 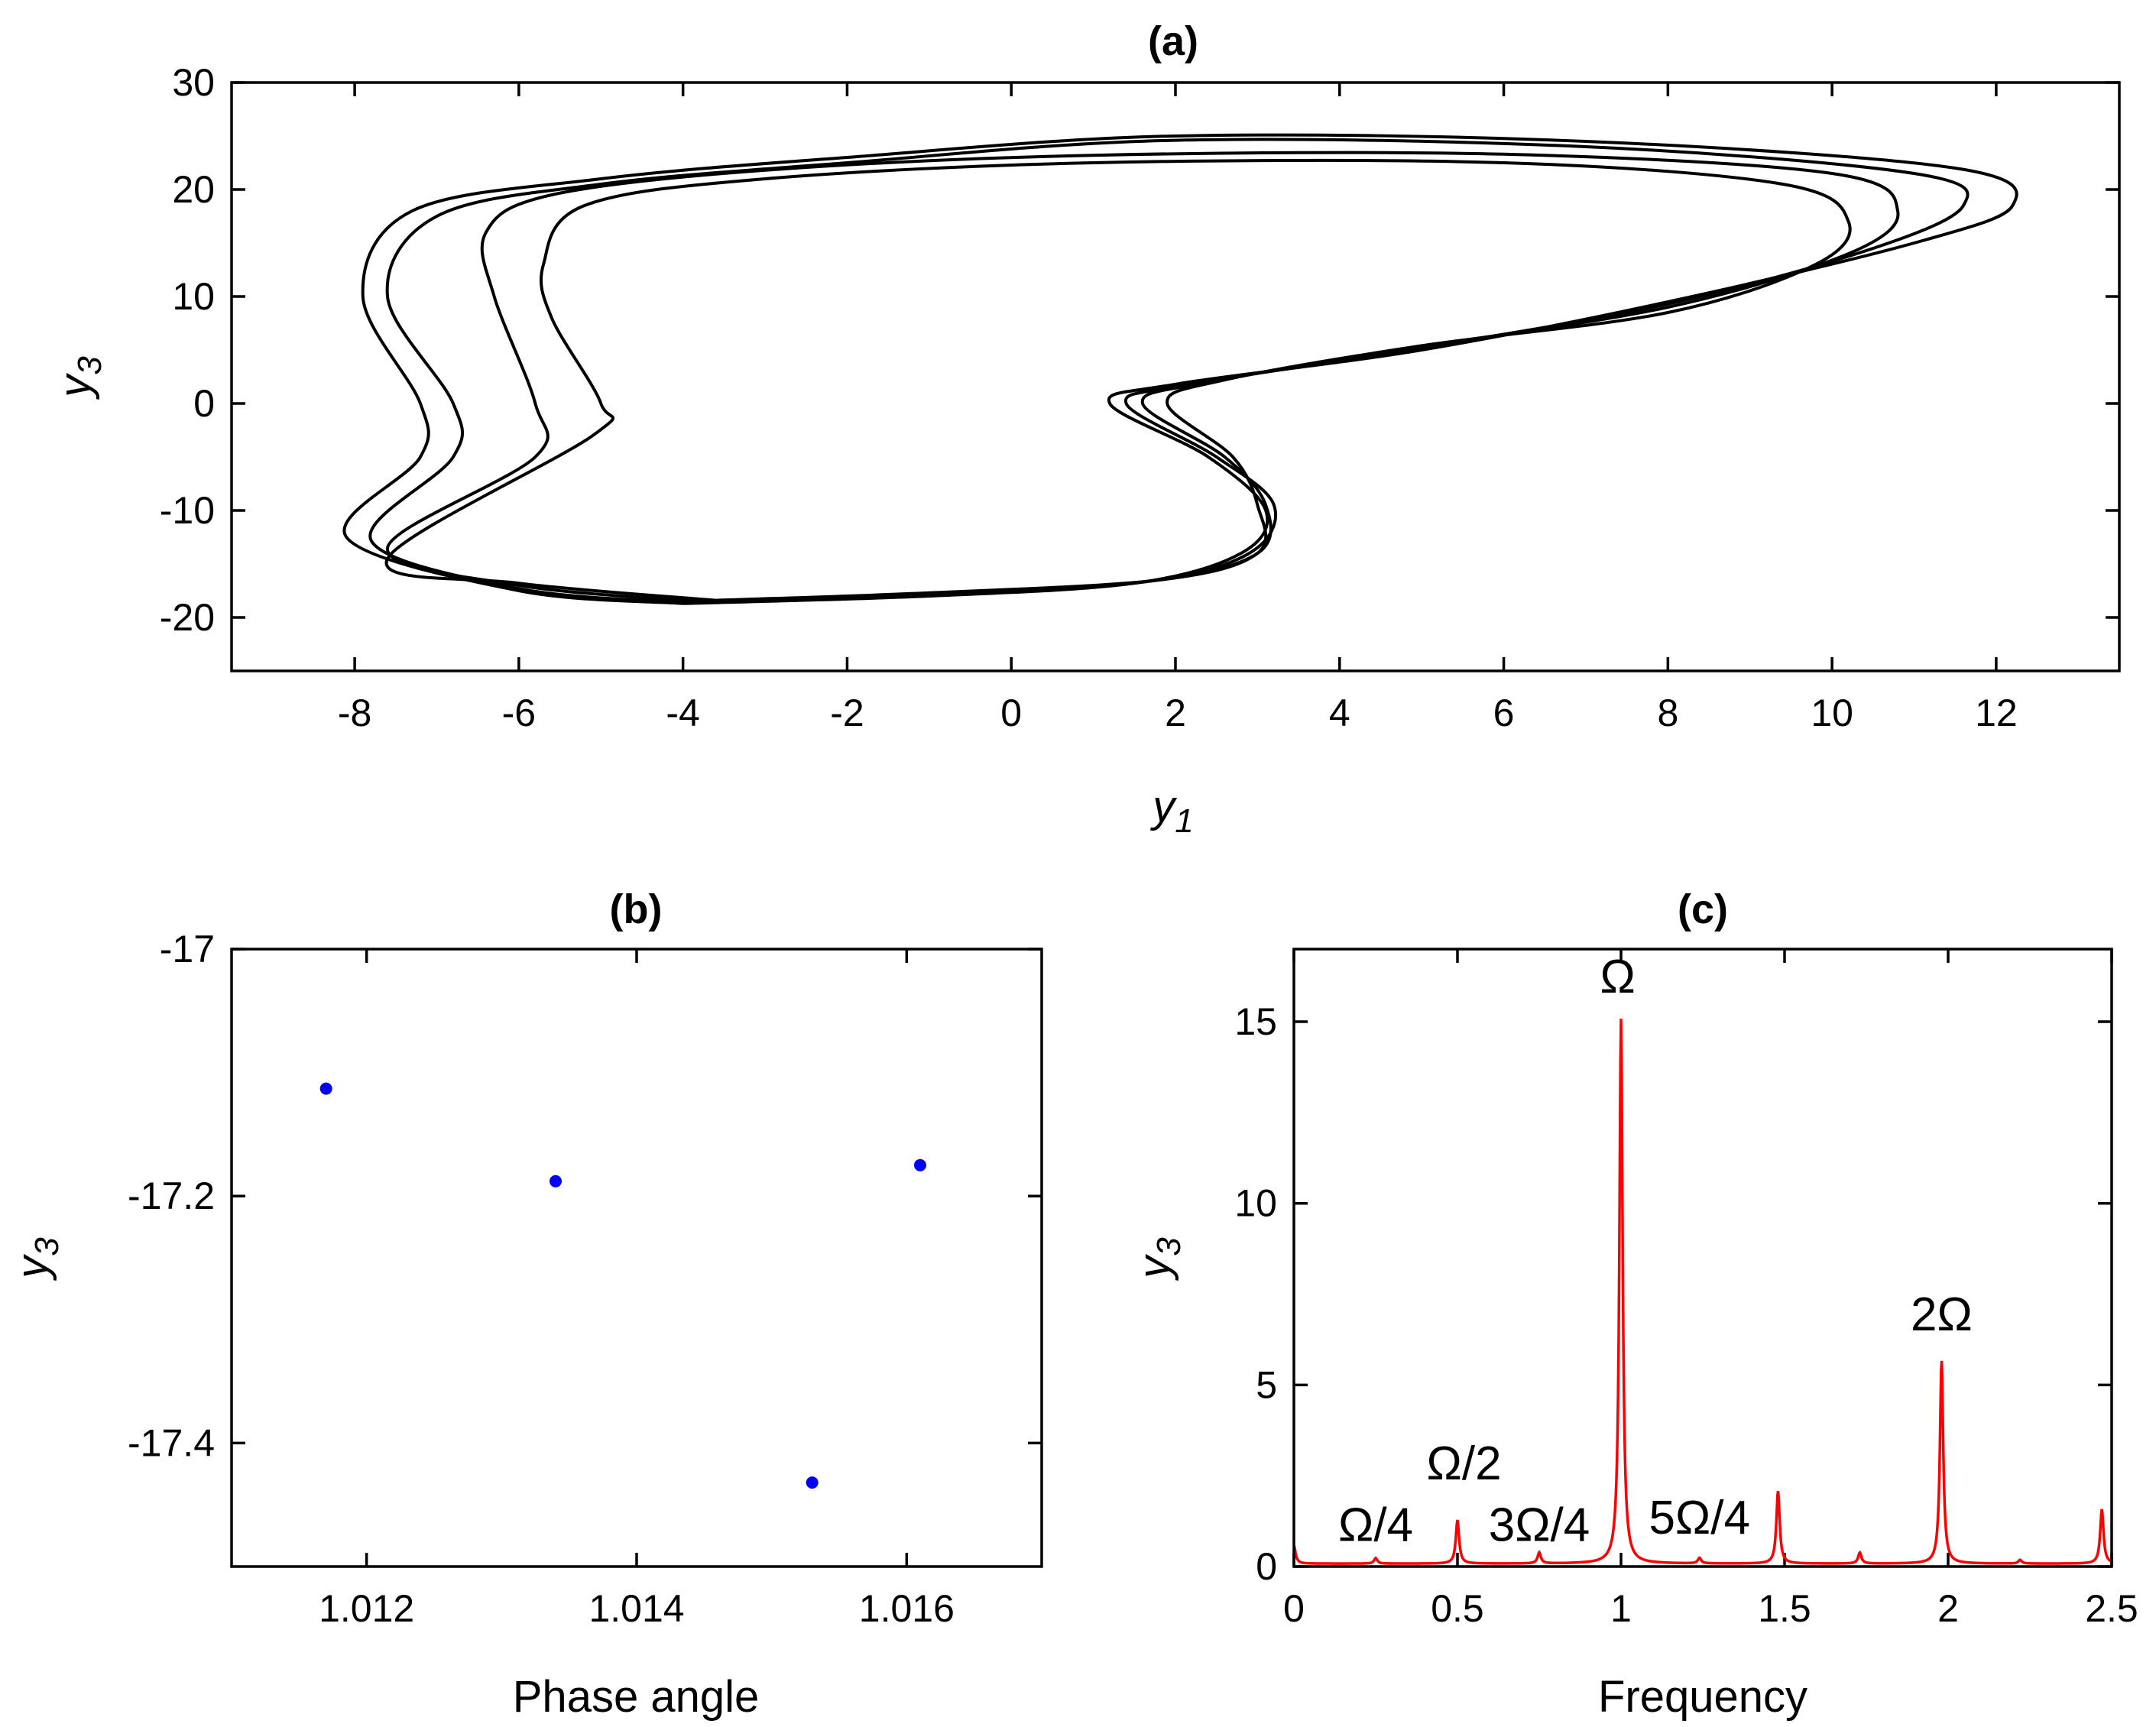 I want to click on panel-c-ytick-label: 10, so click(x=1255, y=1203).